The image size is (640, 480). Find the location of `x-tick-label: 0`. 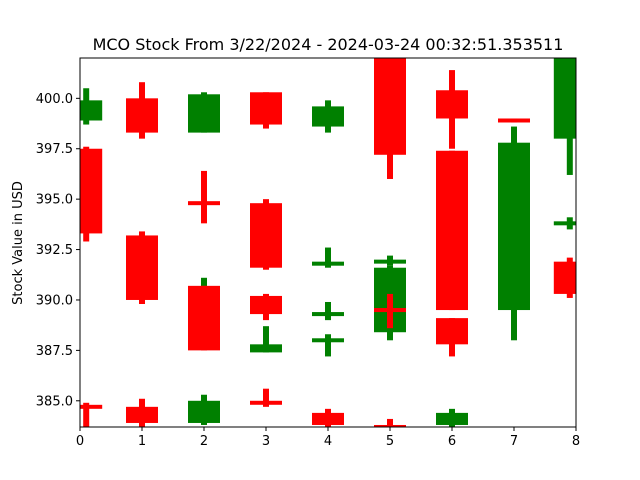

x-tick-label: 0 is located at coordinates (80, 441).